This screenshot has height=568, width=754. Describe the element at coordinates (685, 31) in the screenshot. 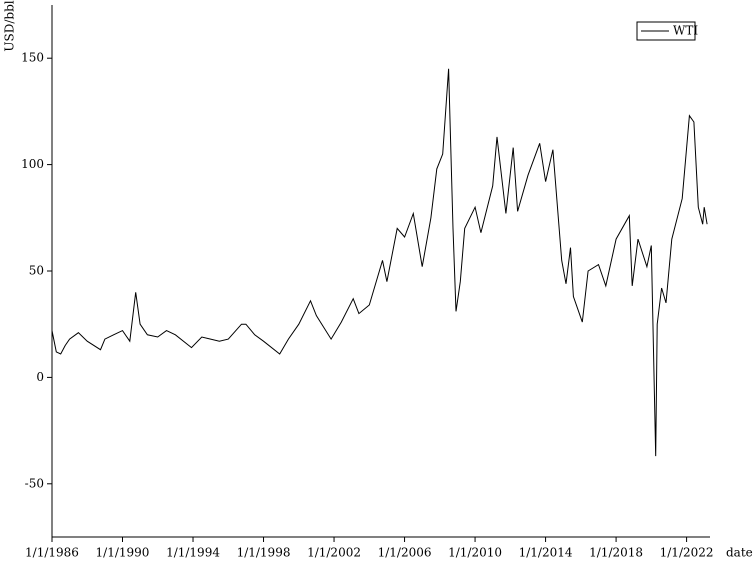

I see `legend-label: WTI` at that location.